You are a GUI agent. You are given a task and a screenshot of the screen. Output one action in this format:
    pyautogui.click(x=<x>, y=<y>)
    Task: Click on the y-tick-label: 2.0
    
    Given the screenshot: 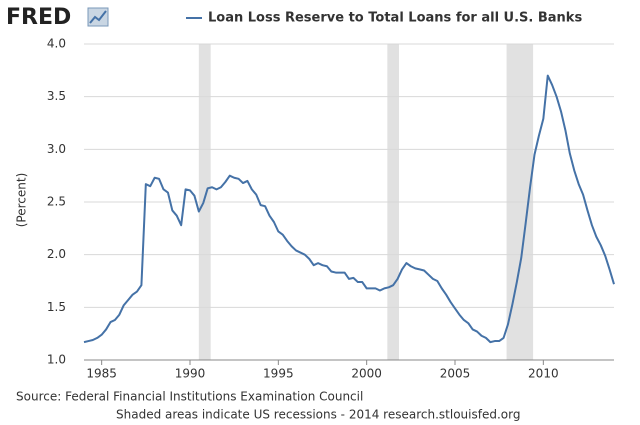 What is the action you would take?
    pyautogui.click(x=56, y=254)
    